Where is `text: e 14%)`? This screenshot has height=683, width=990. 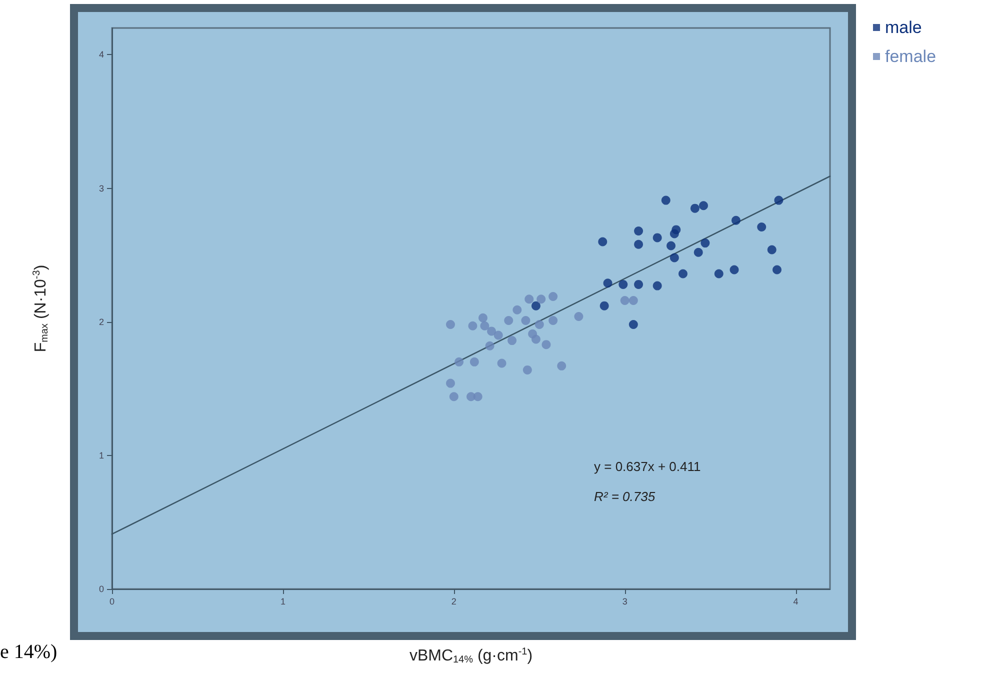 text: e 14%) is located at coordinates (29, 652).